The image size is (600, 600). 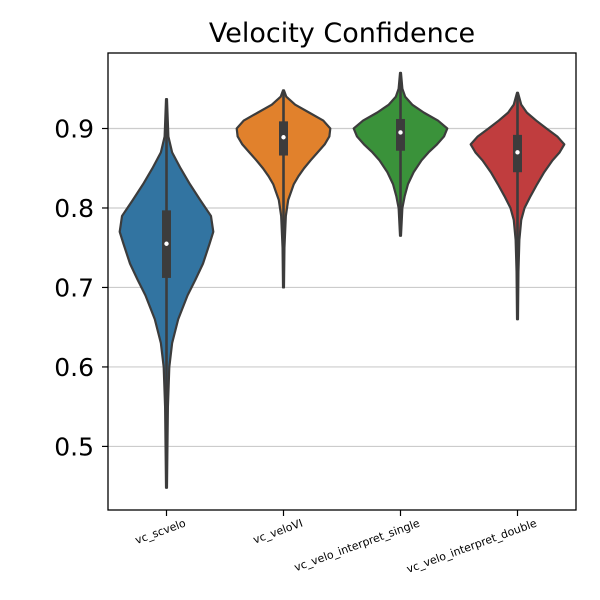 I want to click on y-axis: 0.5 0.6 0.7 0.8 0.9, so click(x=81, y=288).